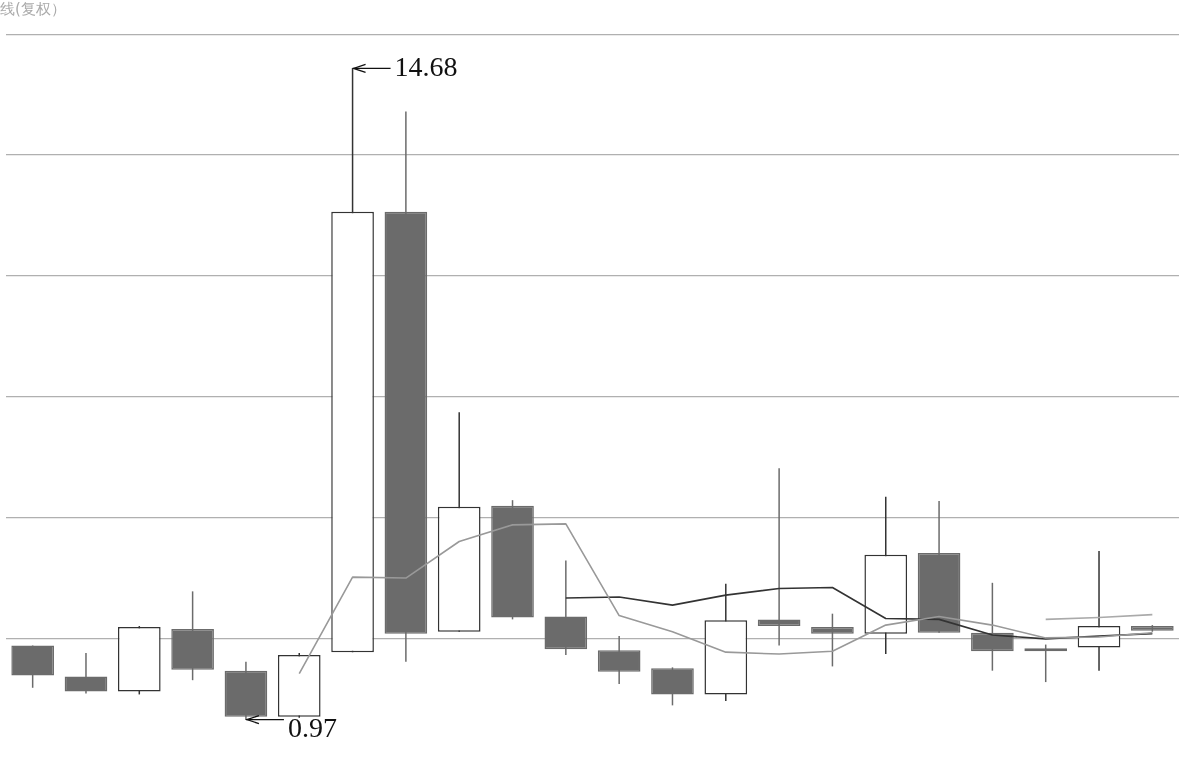 The height and width of the screenshot is (764, 1179). What do you see at coordinates (312, 727) in the screenshot?
I see `annotation: 0.97` at bounding box center [312, 727].